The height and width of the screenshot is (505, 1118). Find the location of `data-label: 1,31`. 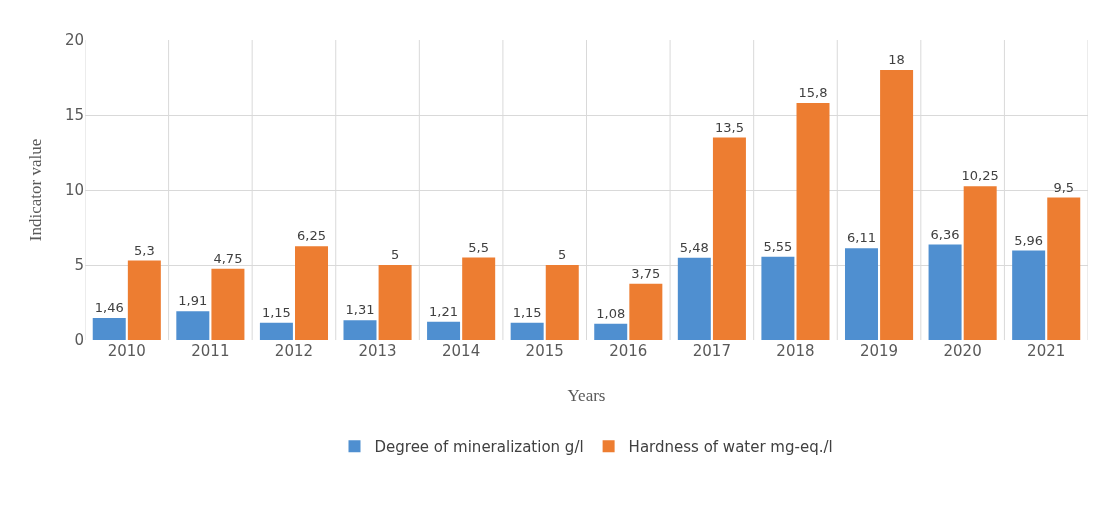

data-label: 1,31 is located at coordinates (360, 310).